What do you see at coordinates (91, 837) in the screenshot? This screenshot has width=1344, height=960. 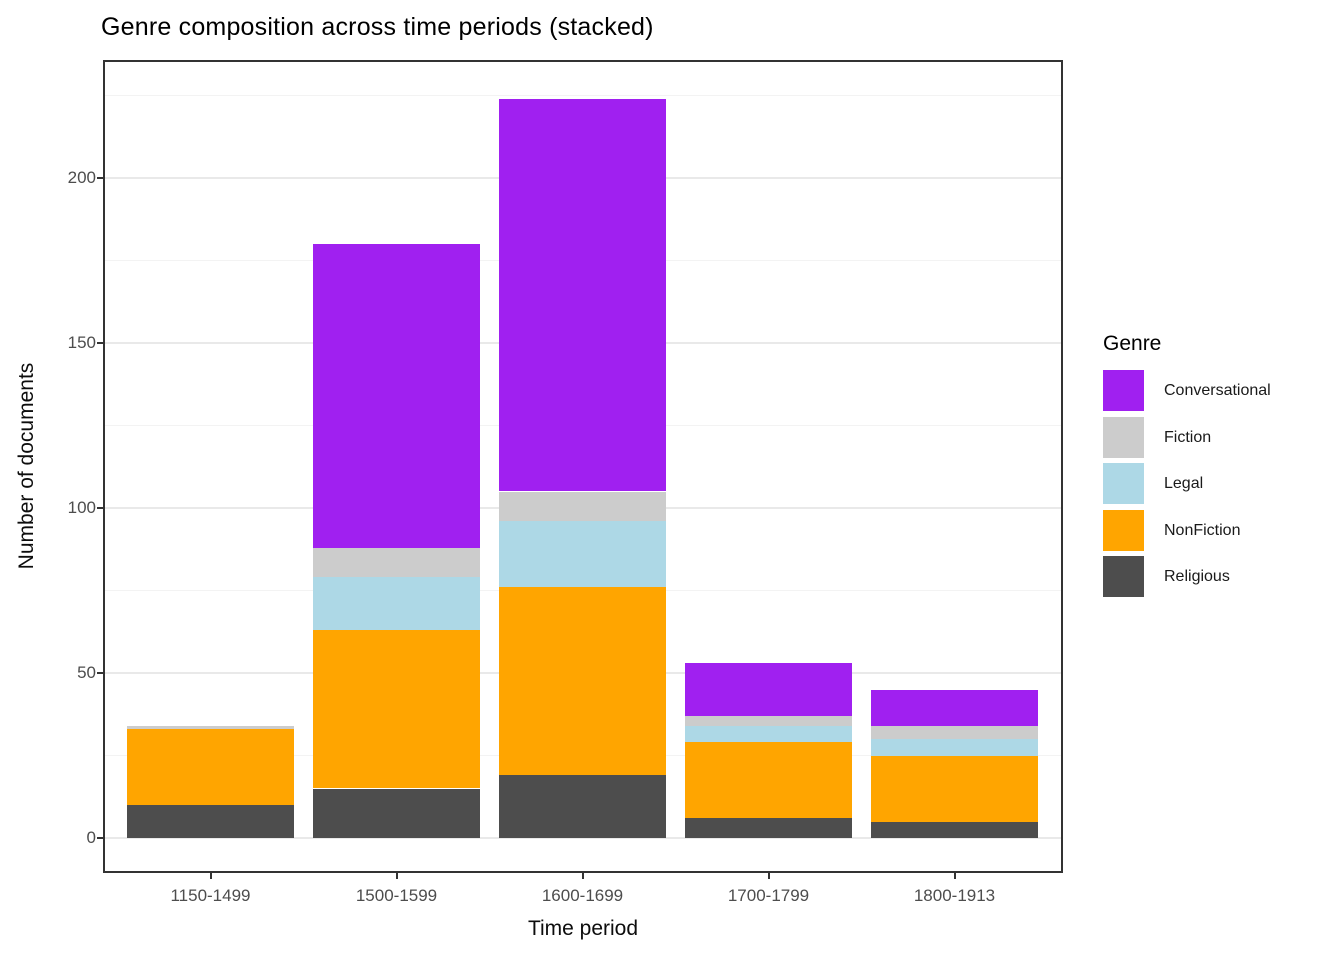 I see `y-tick-label: 0` at bounding box center [91, 837].